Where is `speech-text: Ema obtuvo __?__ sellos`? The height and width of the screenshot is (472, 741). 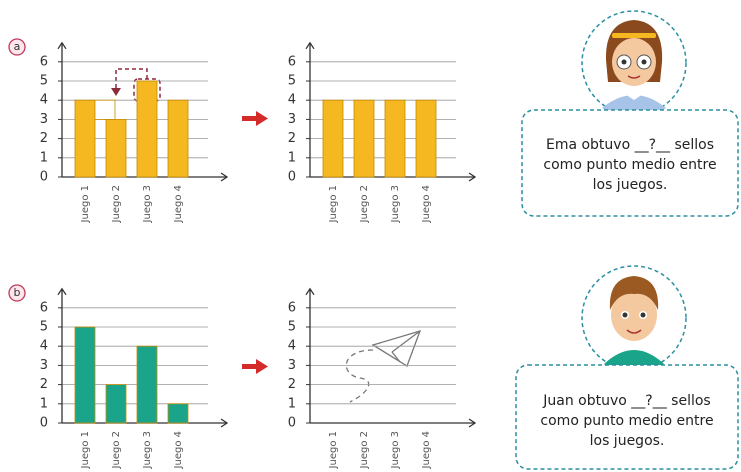
speech-text: Ema obtuvo __?__ sellos is located at coordinates (630, 145).